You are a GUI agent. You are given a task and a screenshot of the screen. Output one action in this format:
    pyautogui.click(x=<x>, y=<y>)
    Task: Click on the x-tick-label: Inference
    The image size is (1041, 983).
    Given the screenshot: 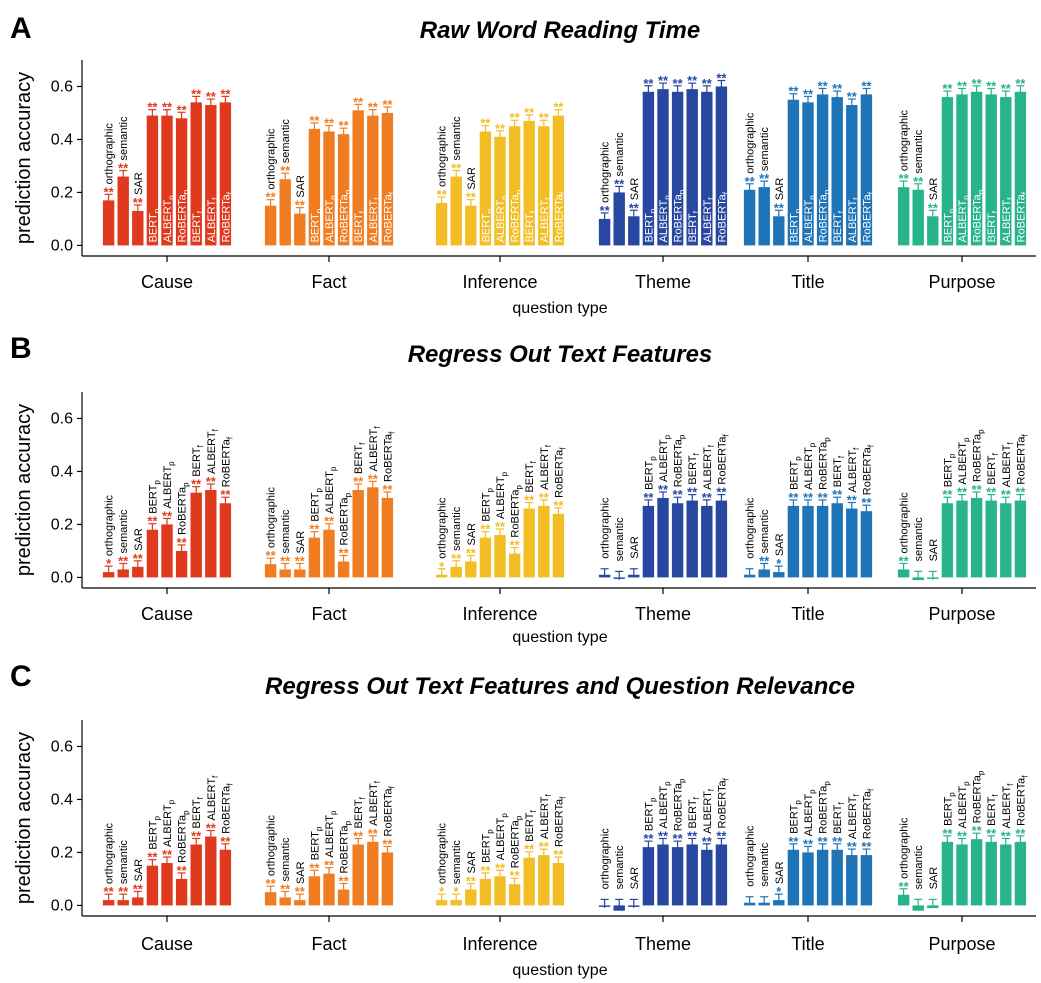 What is the action you would take?
    pyautogui.click(x=499, y=614)
    